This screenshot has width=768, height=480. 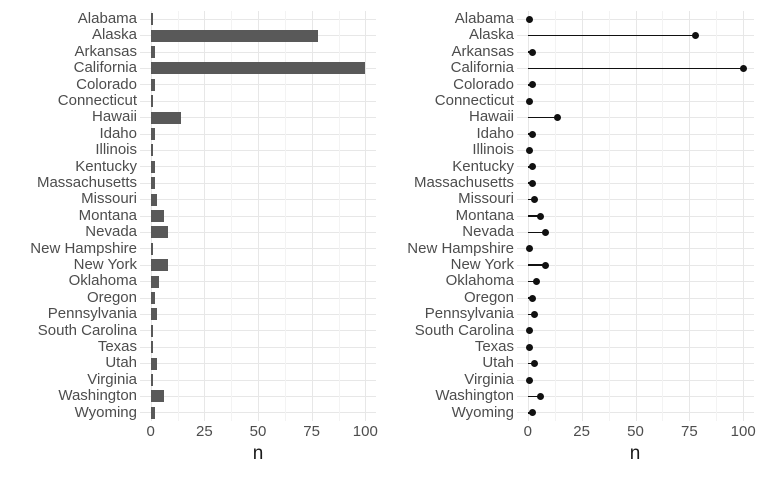 I want to click on x-tick-label: 75, so click(x=689, y=431).